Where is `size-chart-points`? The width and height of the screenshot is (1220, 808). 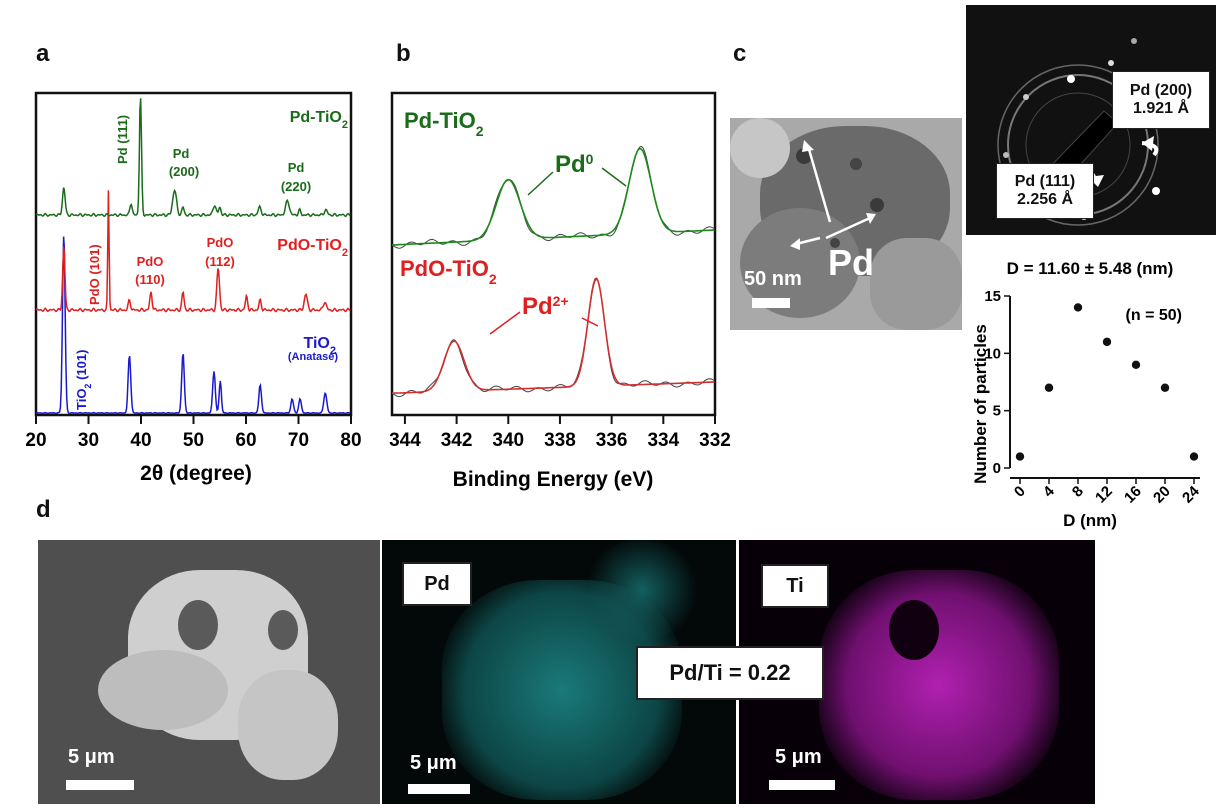 size-chart-points is located at coordinates (1107, 382).